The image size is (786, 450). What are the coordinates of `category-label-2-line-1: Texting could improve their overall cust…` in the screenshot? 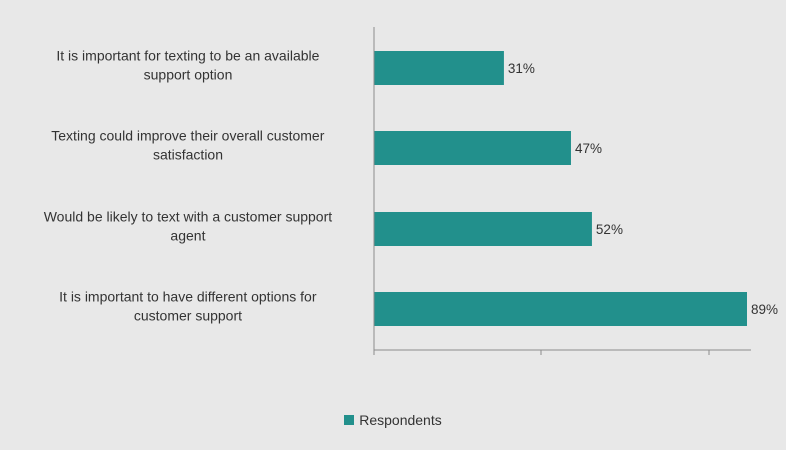 It's located at (187, 136).